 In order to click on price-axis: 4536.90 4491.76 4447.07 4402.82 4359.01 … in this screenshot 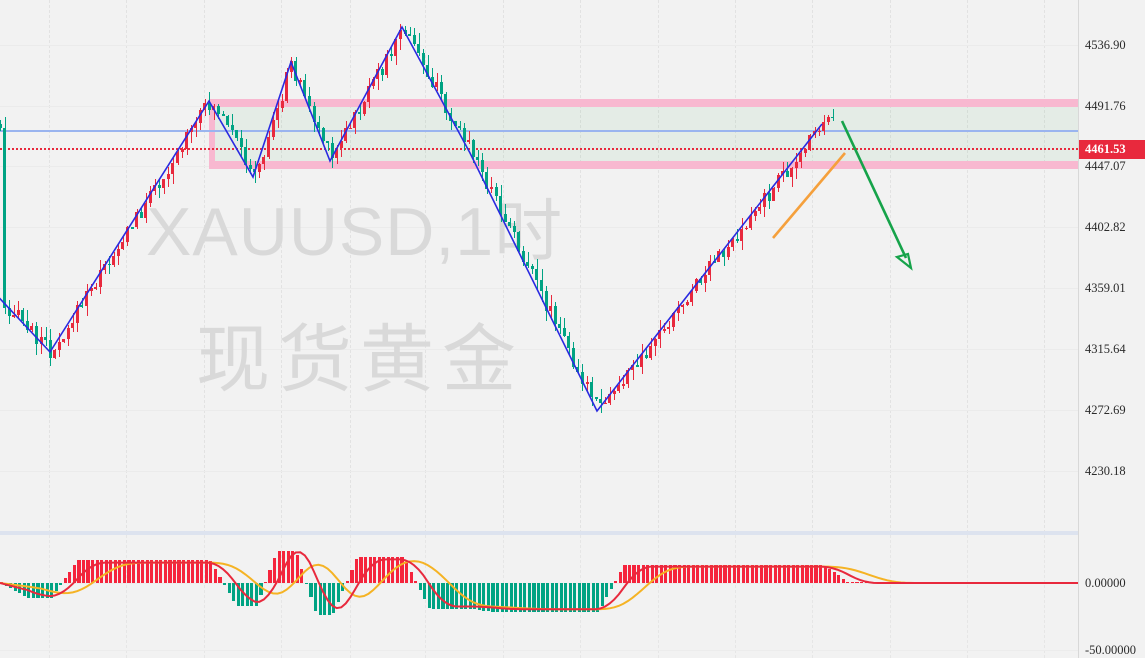, I will do `click(1111, 329)`.